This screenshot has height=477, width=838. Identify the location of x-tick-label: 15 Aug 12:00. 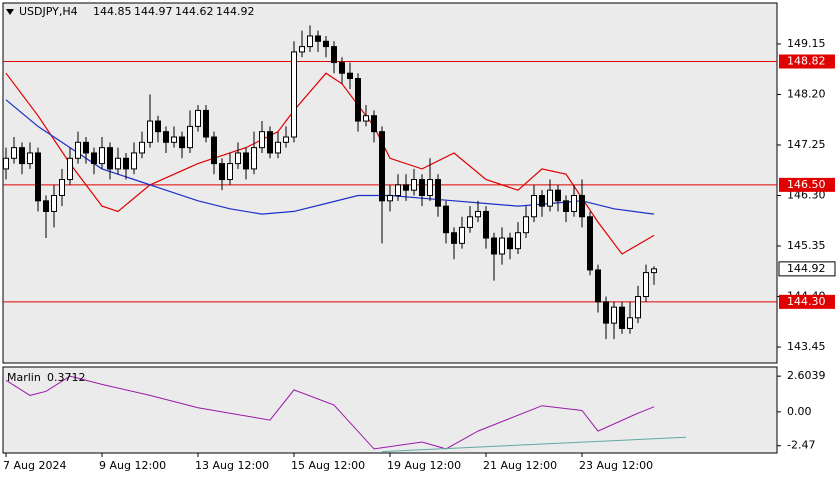
(328, 465).